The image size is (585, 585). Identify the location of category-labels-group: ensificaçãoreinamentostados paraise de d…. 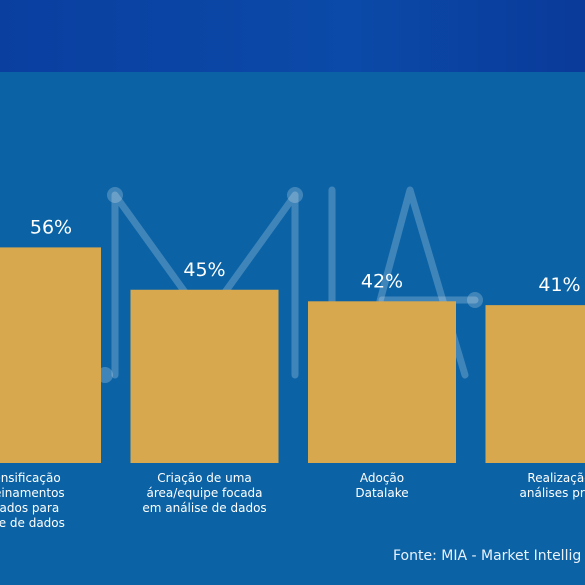
(292, 500).